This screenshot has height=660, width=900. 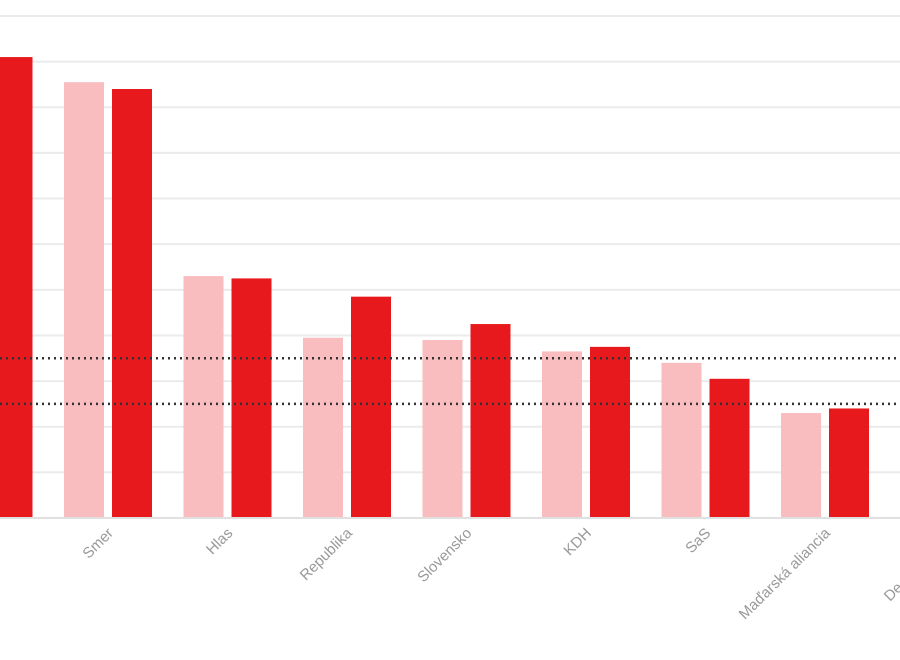 I want to click on x-tick-label: Hlas, so click(x=219, y=541).